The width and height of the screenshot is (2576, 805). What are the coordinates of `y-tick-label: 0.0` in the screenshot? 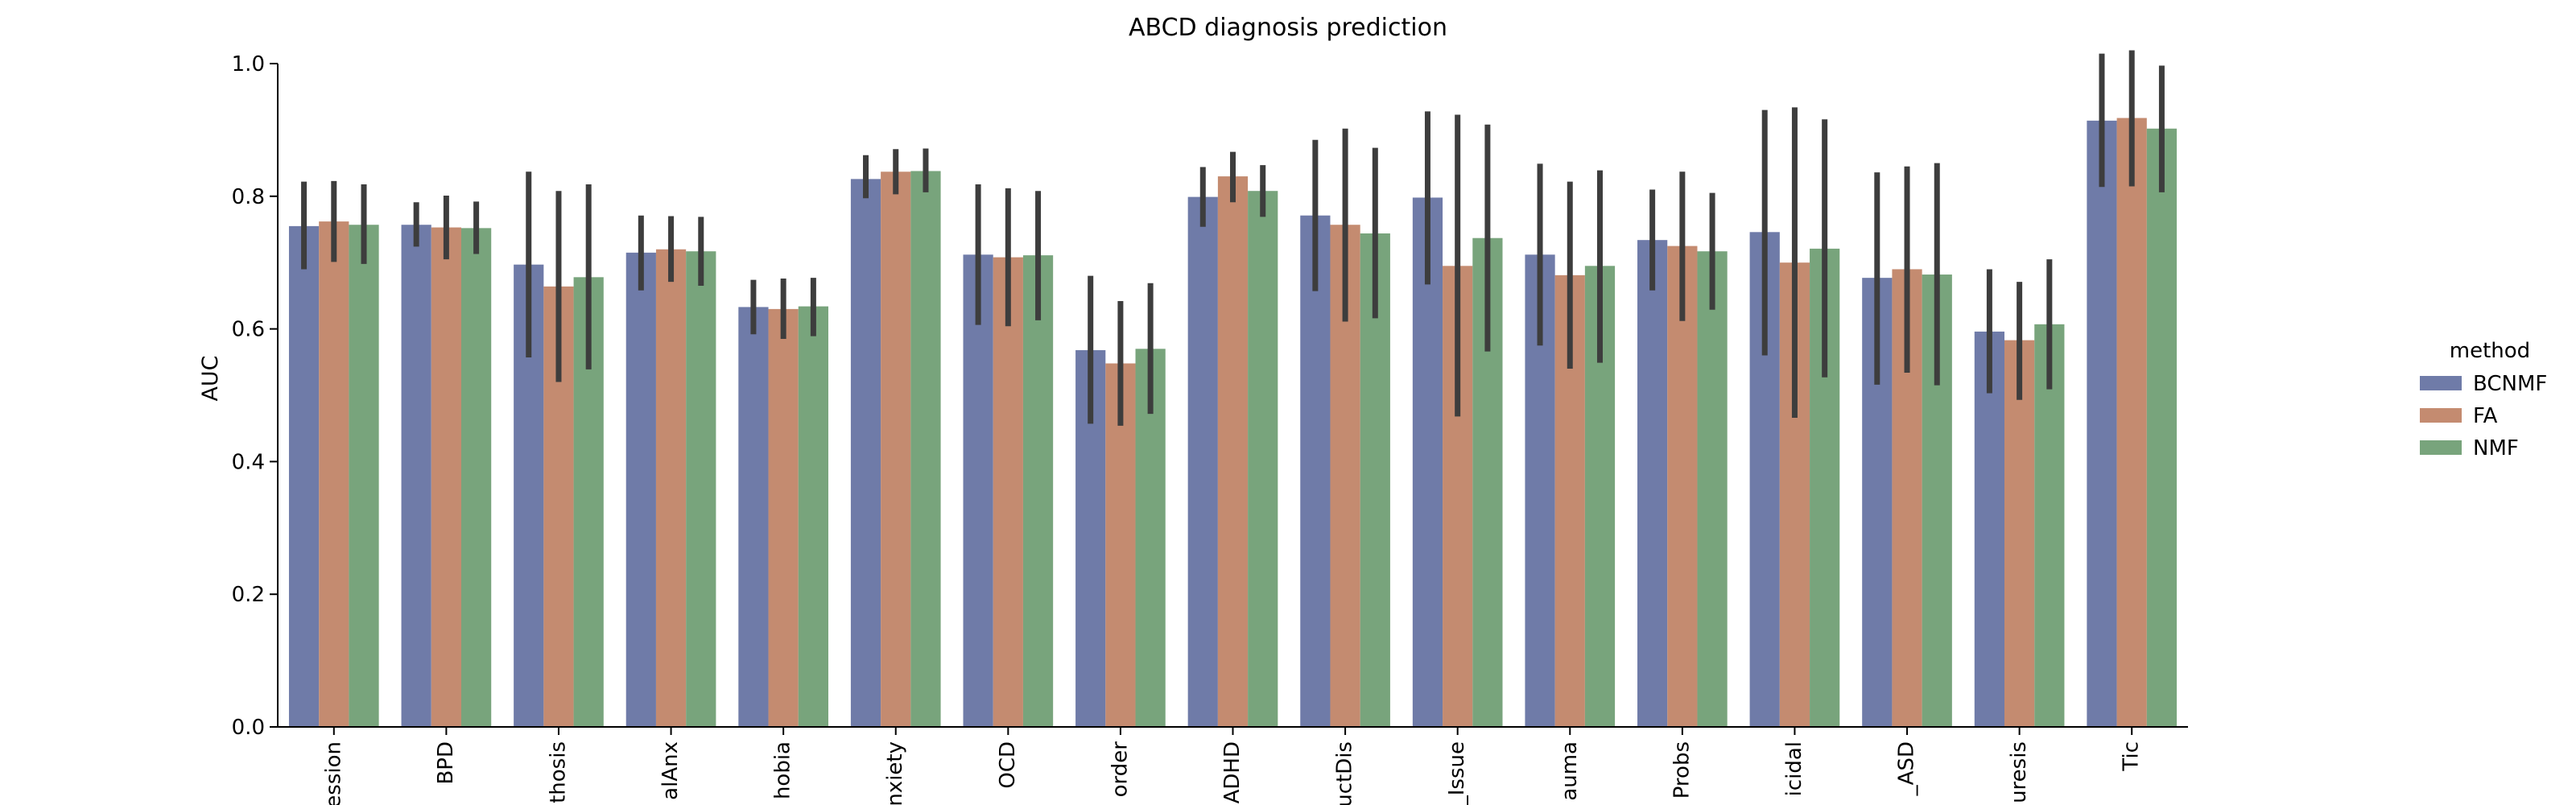 It's located at (248, 728).